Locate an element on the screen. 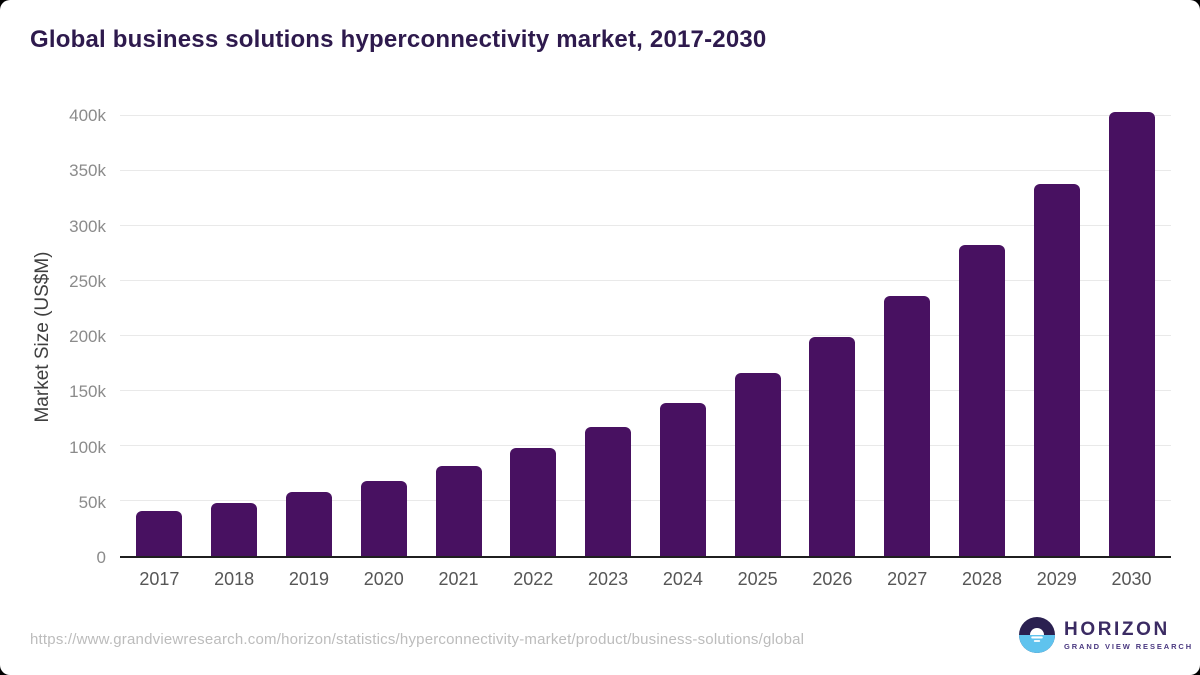 The width and height of the screenshot is (1200, 675). x-tick-label: 2018 is located at coordinates (234, 579).